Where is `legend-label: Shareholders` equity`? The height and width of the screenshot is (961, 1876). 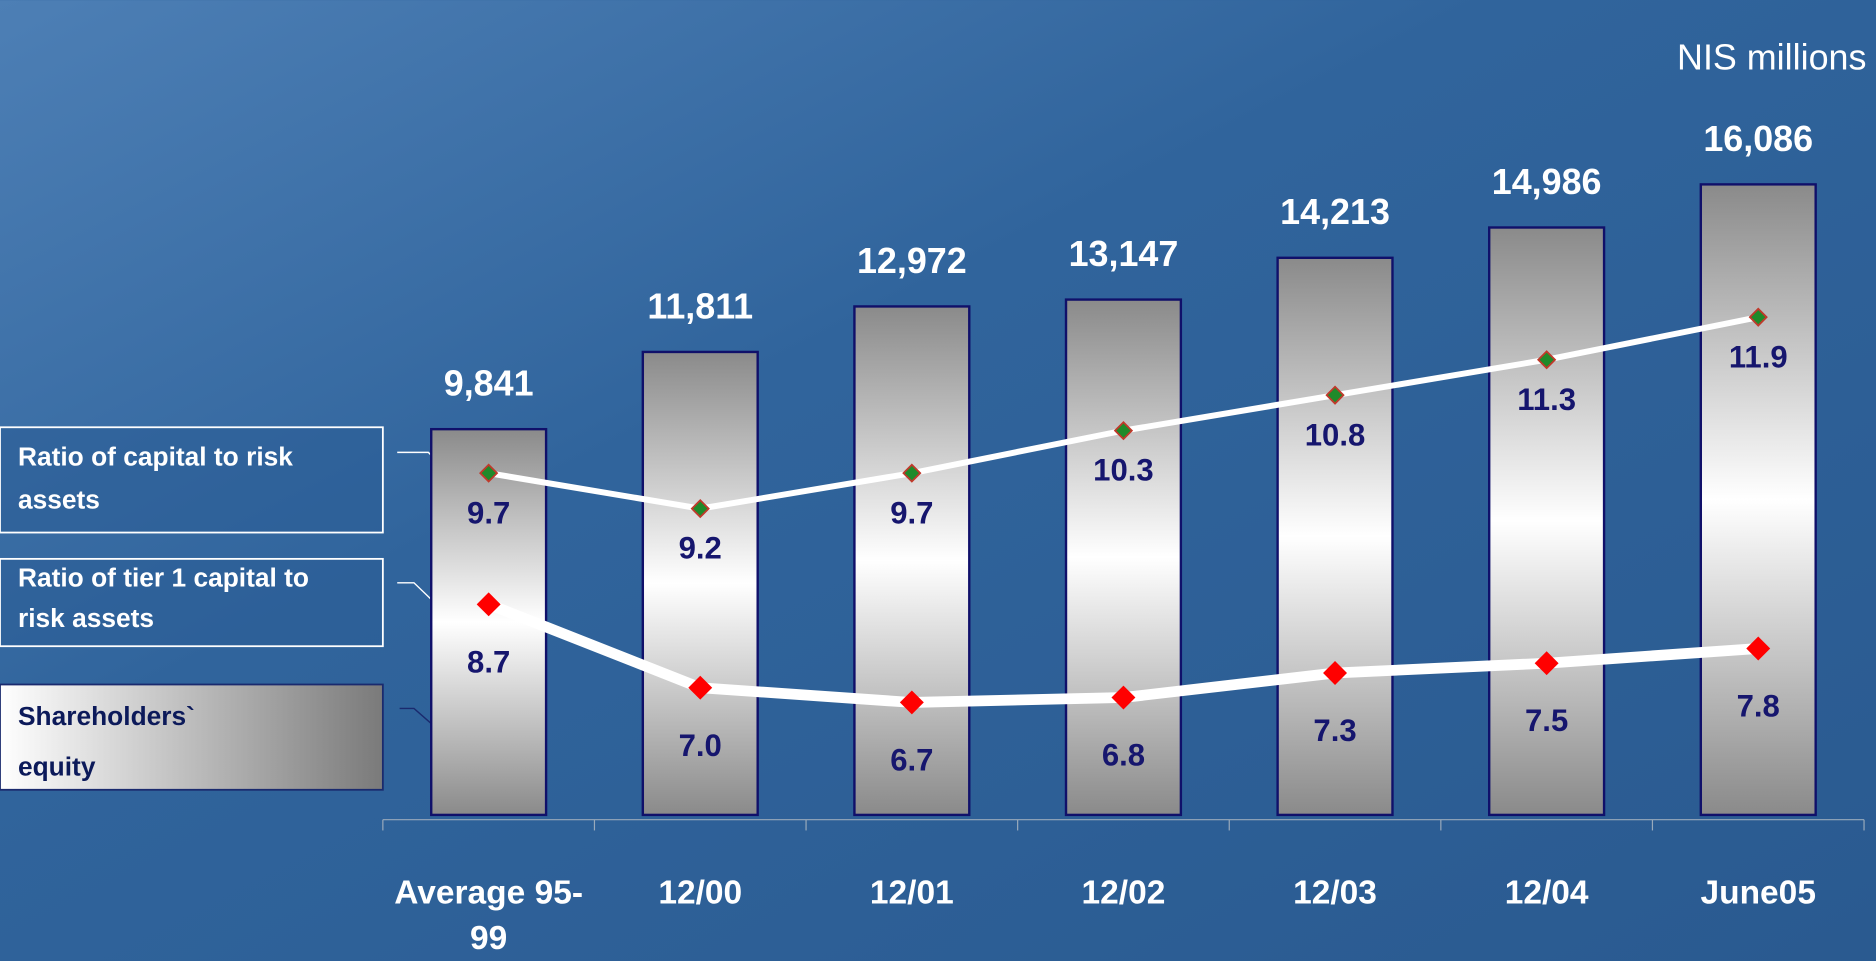 legend-label: Shareholders` equity is located at coordinates (106, 741).